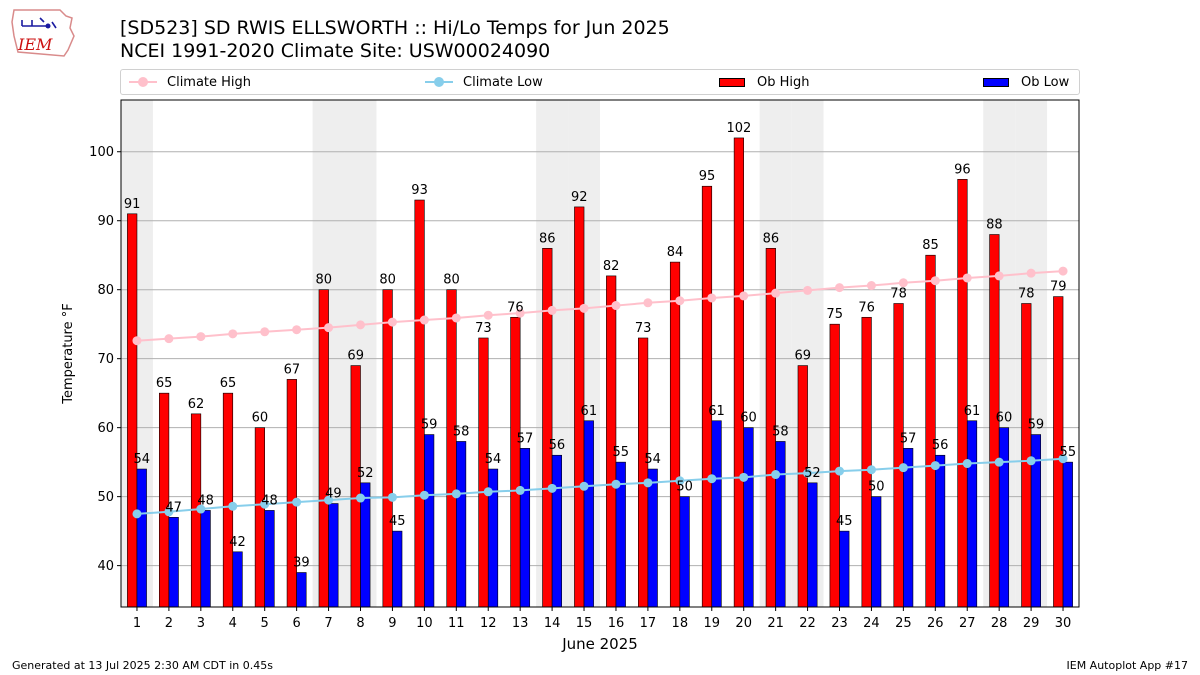 The height and width of the screenshot is (675, 1200). Describe the element at coordinates (424, 623) in the screenshot. I see `x-tick-label: 10` at that location.